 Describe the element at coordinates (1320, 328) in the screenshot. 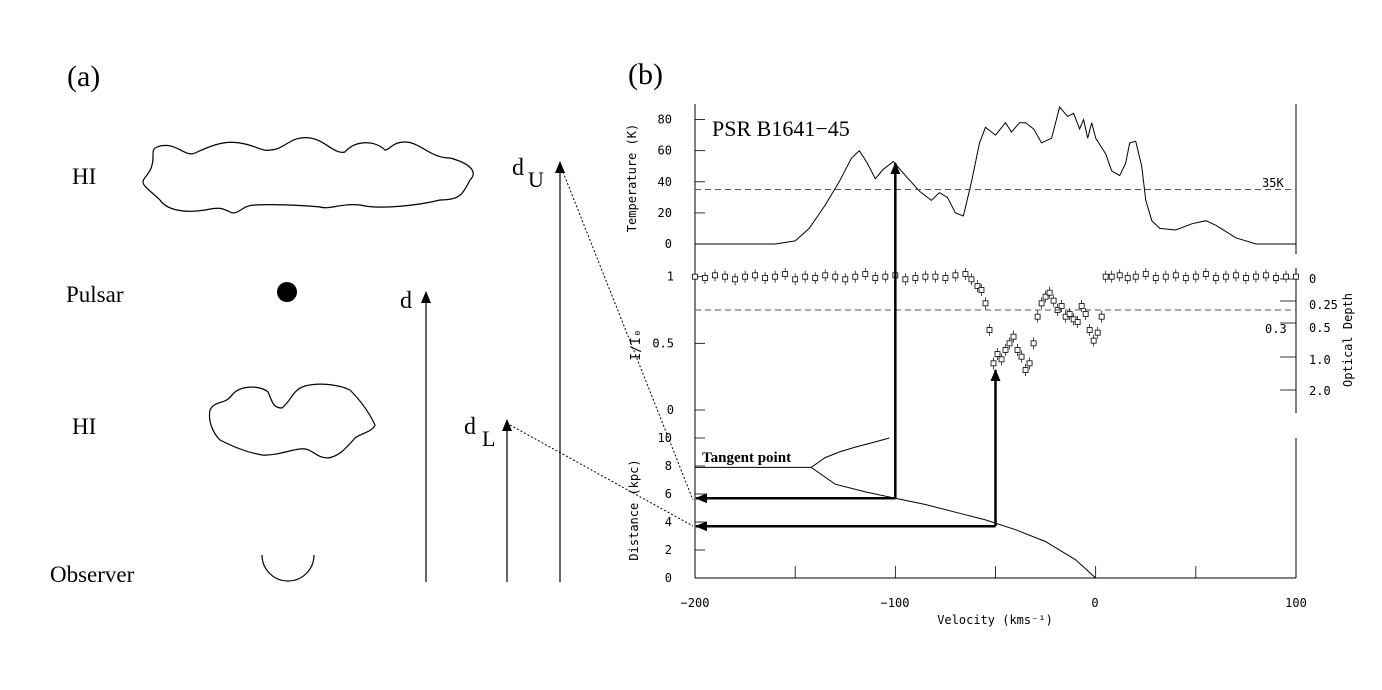

I see `od-tick-05: 0.5` at that location.